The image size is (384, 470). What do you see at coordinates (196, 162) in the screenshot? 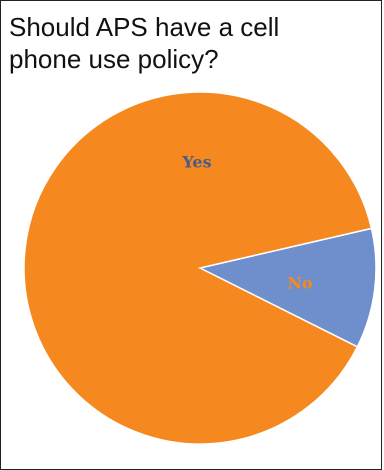
I see `pie-label-yes: Yes` at bounding box center [196, 162].